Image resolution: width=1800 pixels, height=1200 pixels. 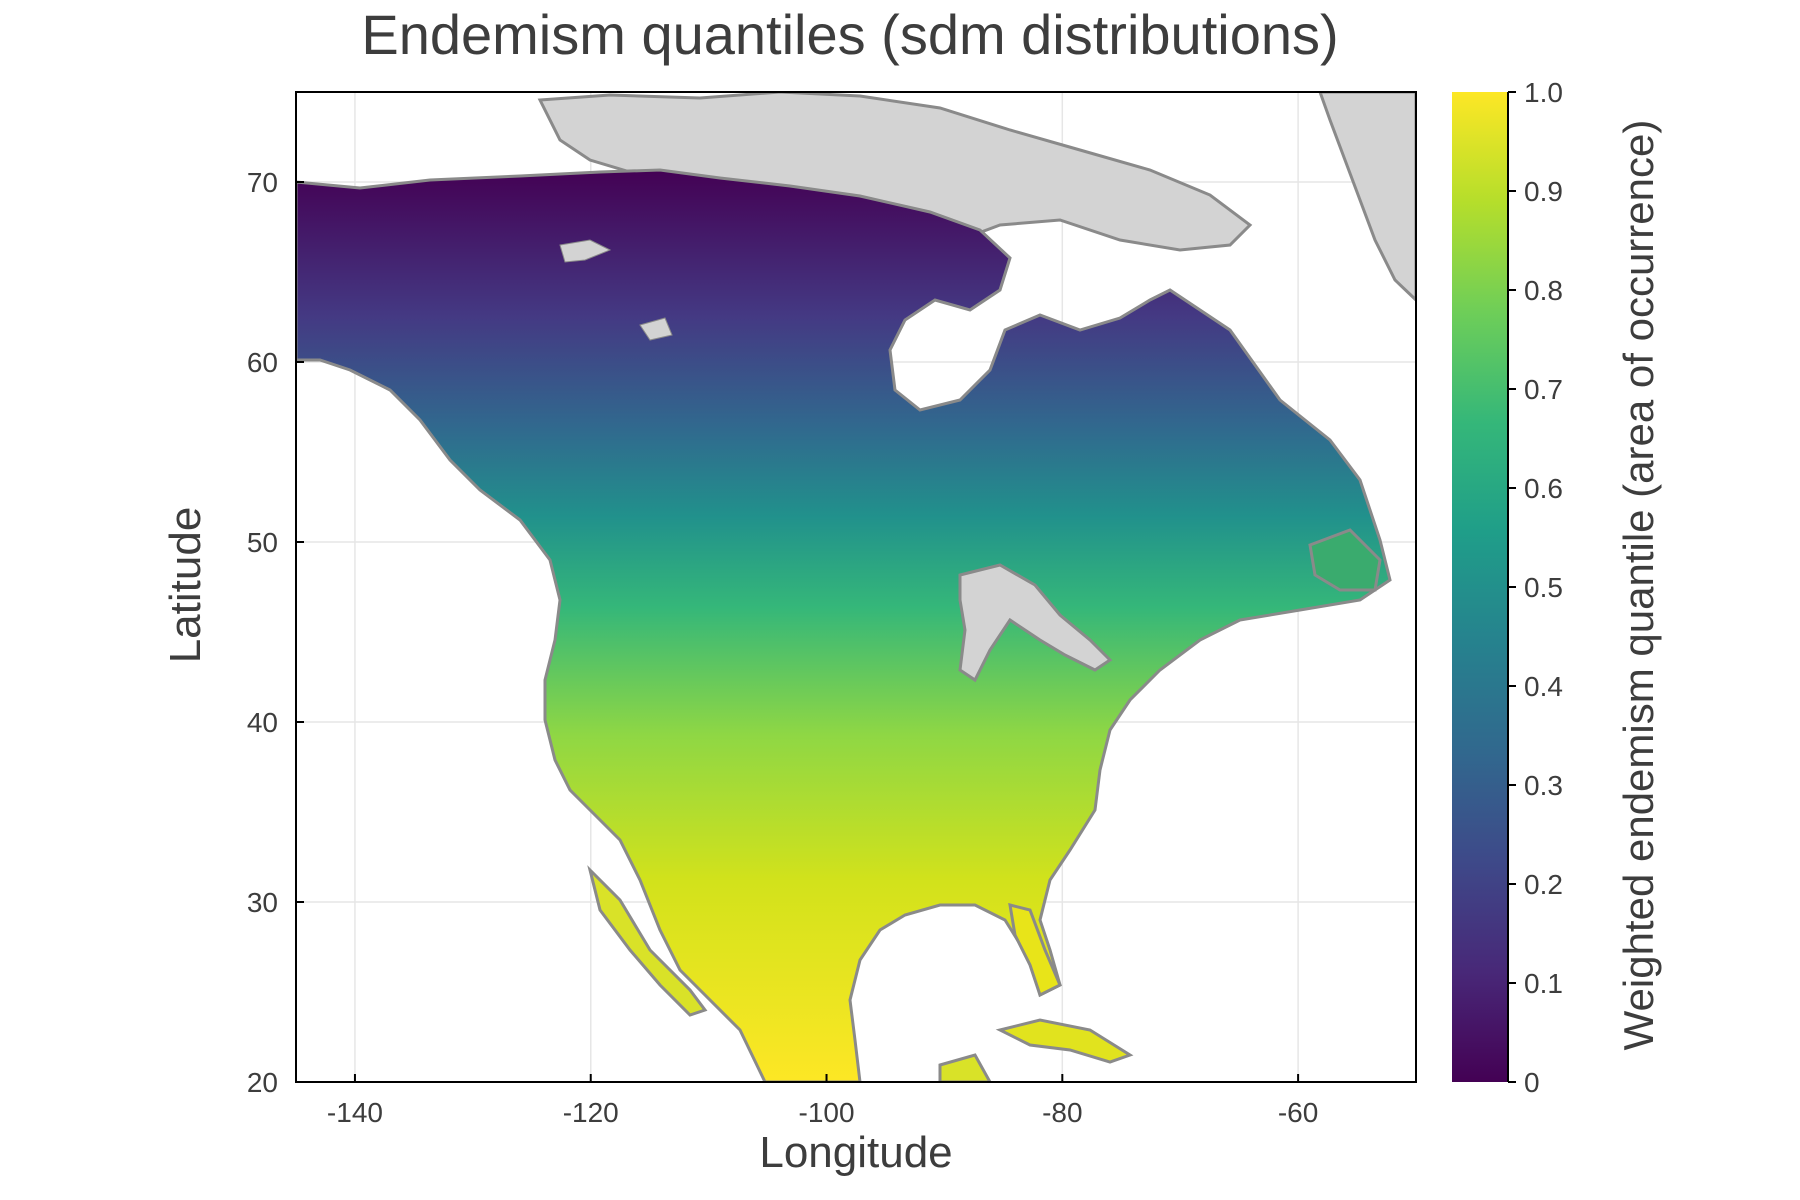 I want to click on colorbar-tick-label: 0.5, so click(x=1543, y=587).